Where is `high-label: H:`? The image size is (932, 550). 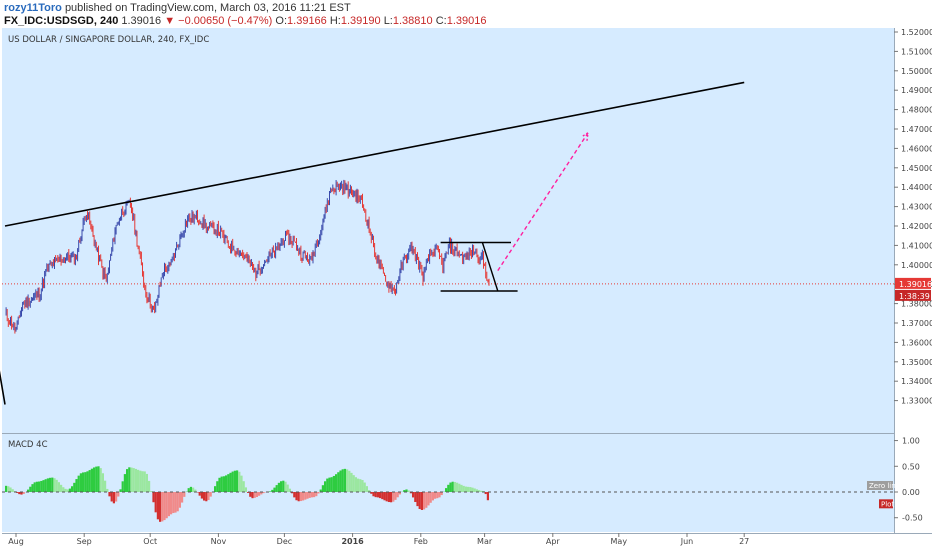
high-label: H: is located at coordinates (335, 21).